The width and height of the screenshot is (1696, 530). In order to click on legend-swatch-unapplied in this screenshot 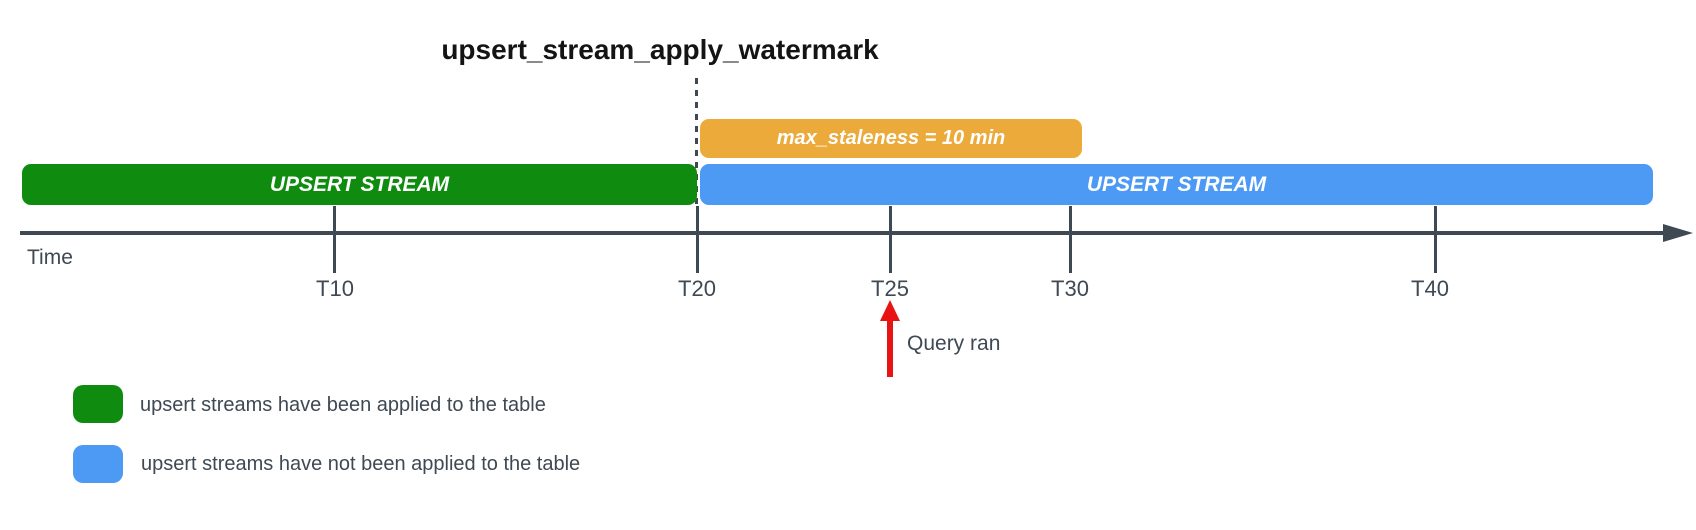, I will do `click(98, 464)`.